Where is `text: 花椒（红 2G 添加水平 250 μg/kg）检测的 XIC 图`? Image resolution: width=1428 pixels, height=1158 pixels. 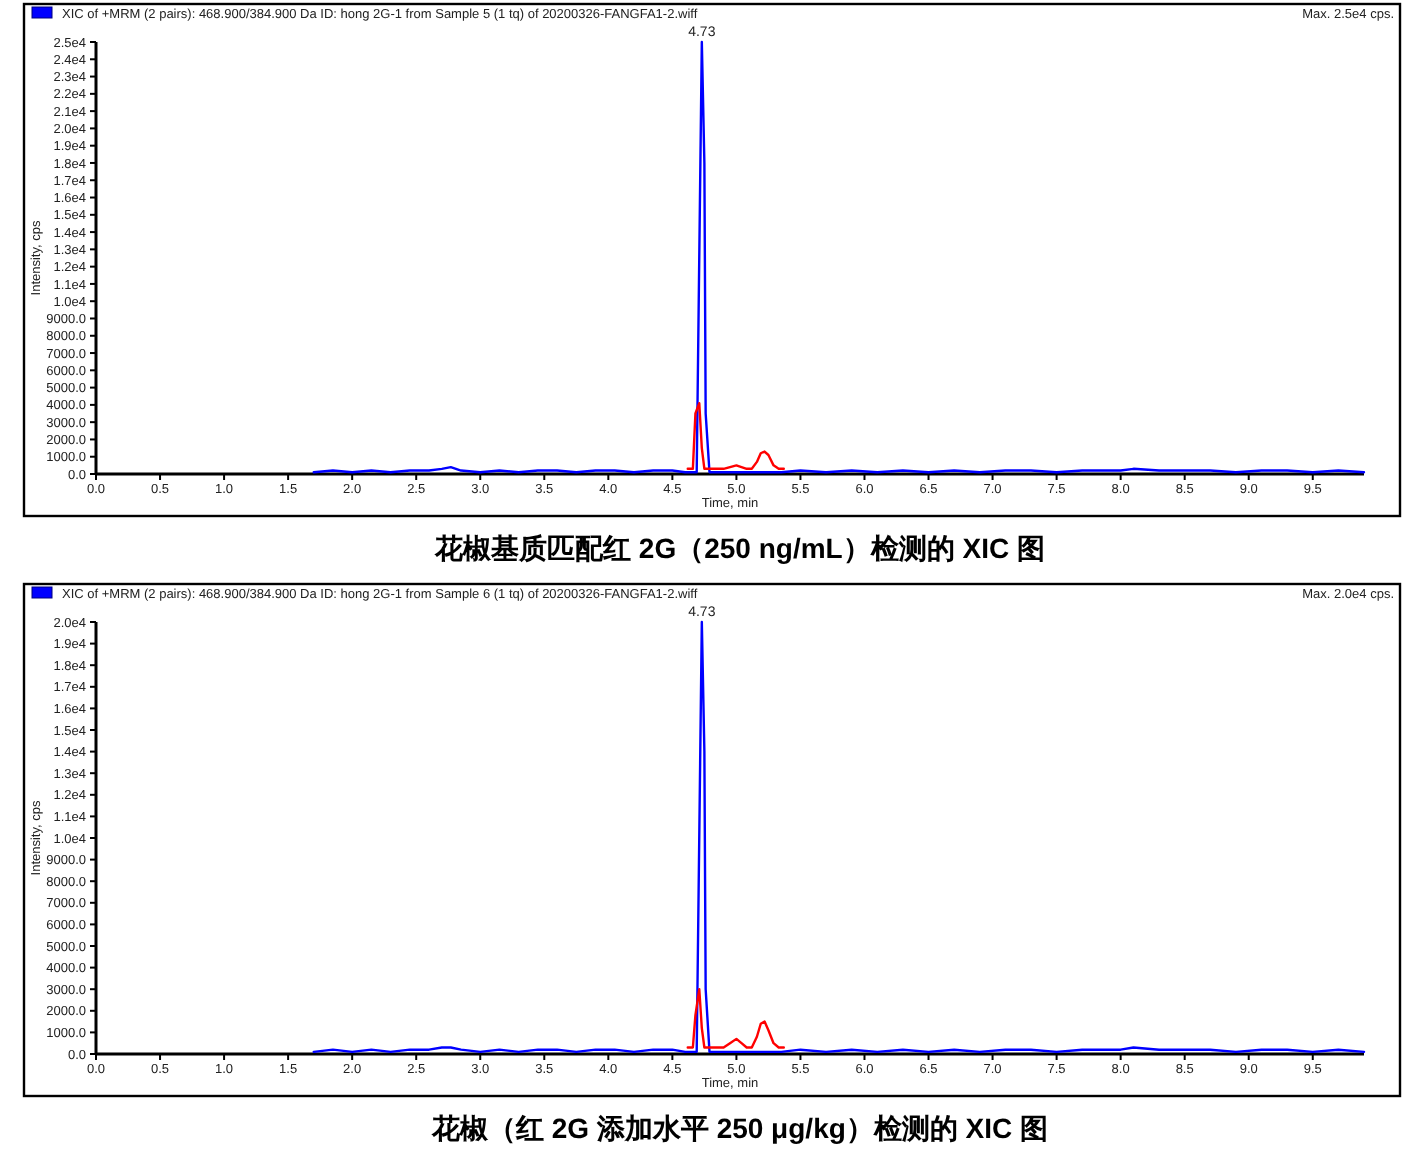
text: 花椒（红 2G 添加水平 250 μg/kg）检测的 XIC 图 is located at coordinates (739, 1128).